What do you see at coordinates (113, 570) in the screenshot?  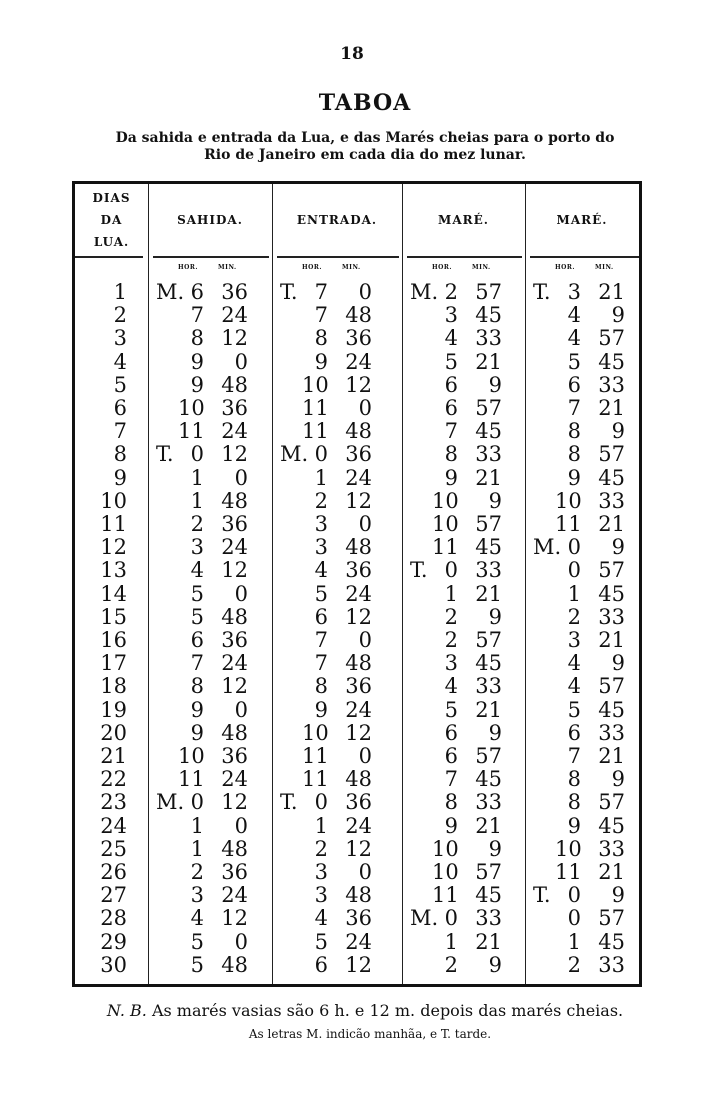 I see `day-number: 13` at bounding box center [113, 570].